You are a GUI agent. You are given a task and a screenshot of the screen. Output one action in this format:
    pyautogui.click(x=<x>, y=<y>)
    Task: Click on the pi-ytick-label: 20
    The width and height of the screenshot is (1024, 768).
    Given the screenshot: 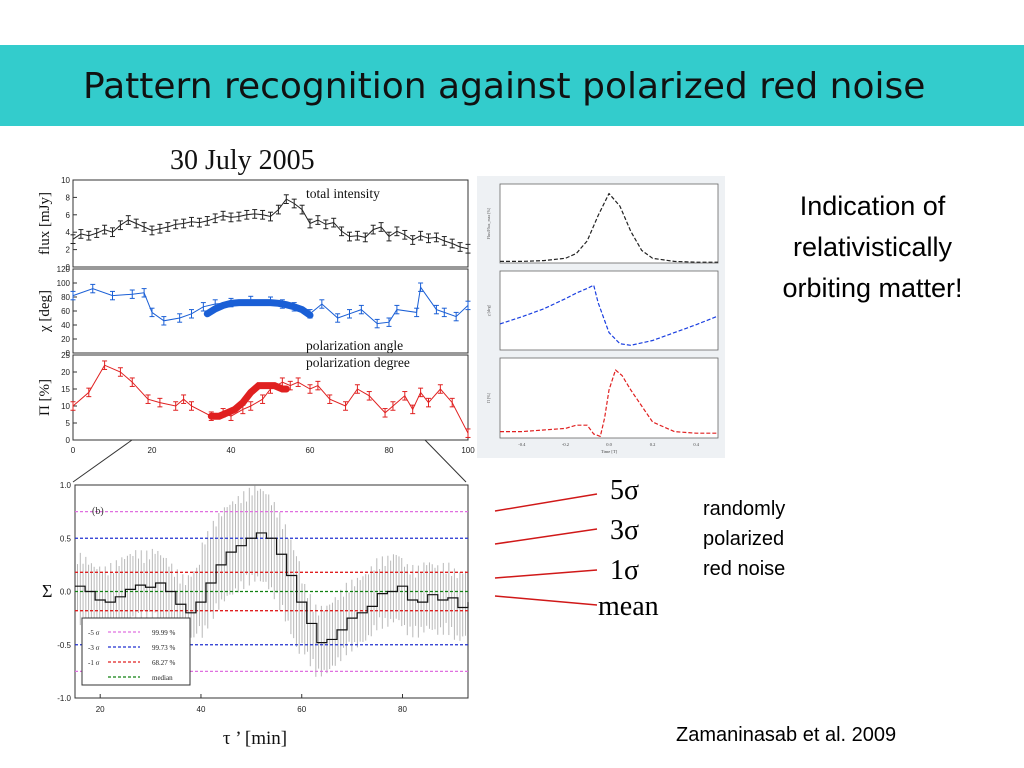 What is the action you would take?
    pyautogui.click(x=65, y=372)
    